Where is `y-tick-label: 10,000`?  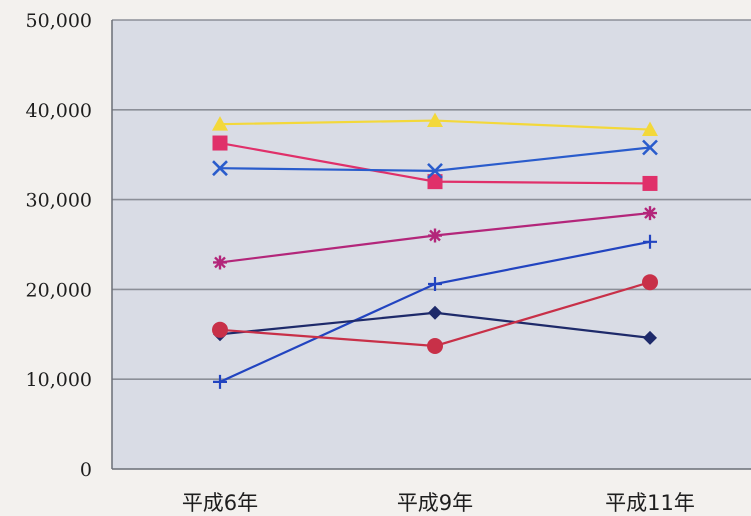
y-tick-label: 10,000 is located at coordinates (59, 380).